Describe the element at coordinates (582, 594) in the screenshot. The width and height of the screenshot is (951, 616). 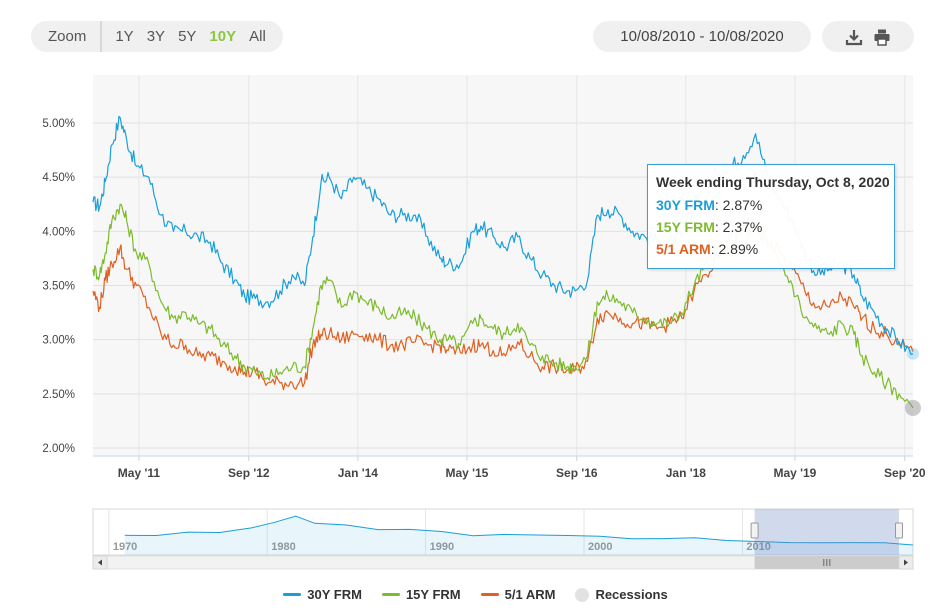
I see `legend-swatch-recessions` at that location.